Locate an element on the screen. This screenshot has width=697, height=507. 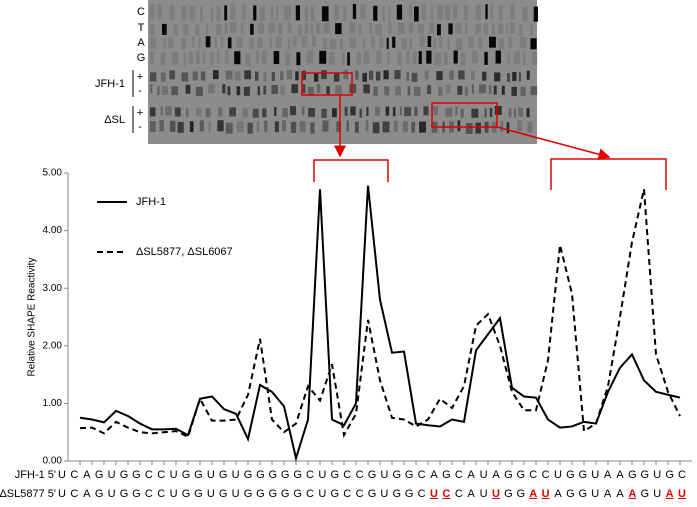
lane-label: C is located at coordinates (141, 12).